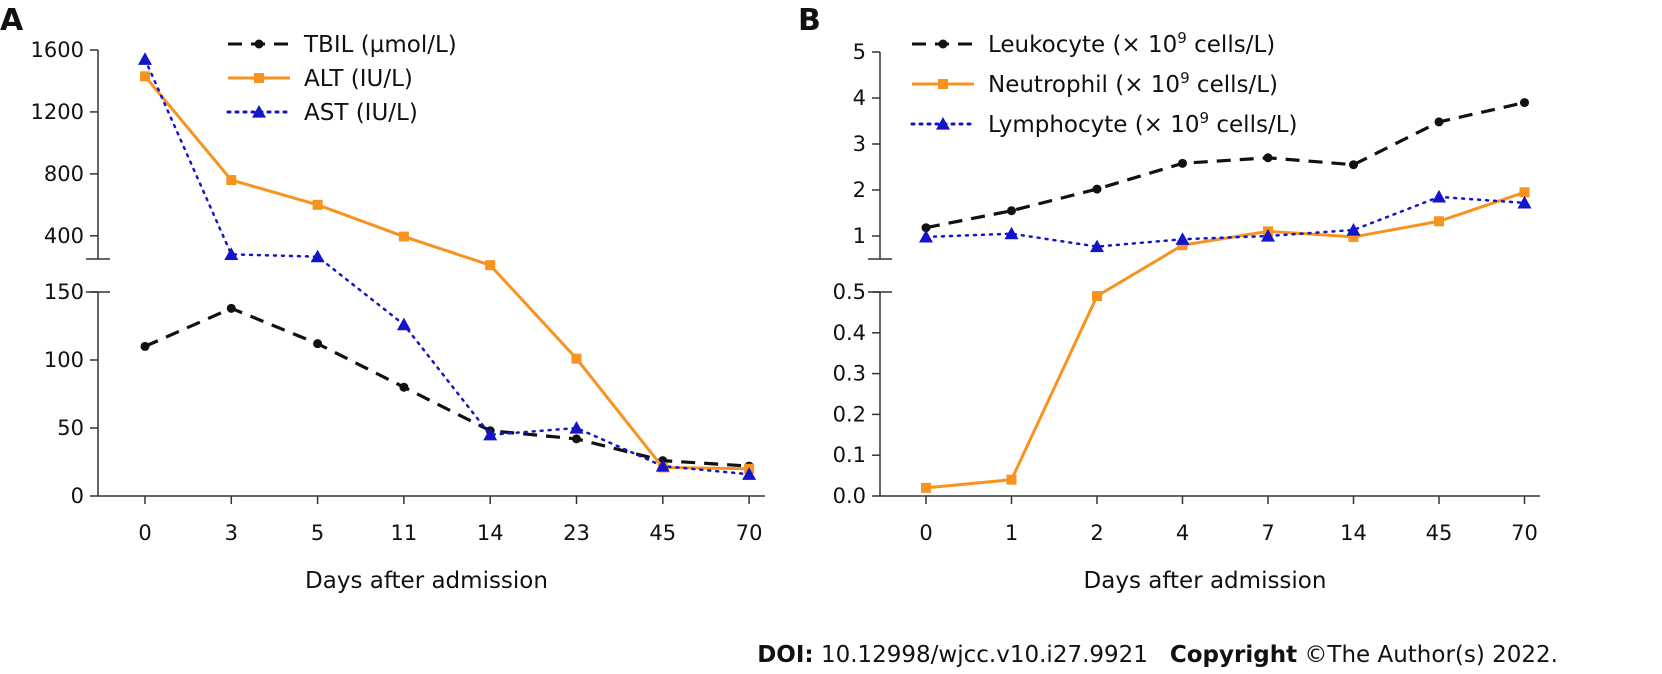  I want to click on copyright-value: ©The Author(s) 2022., so click(1431, 655).